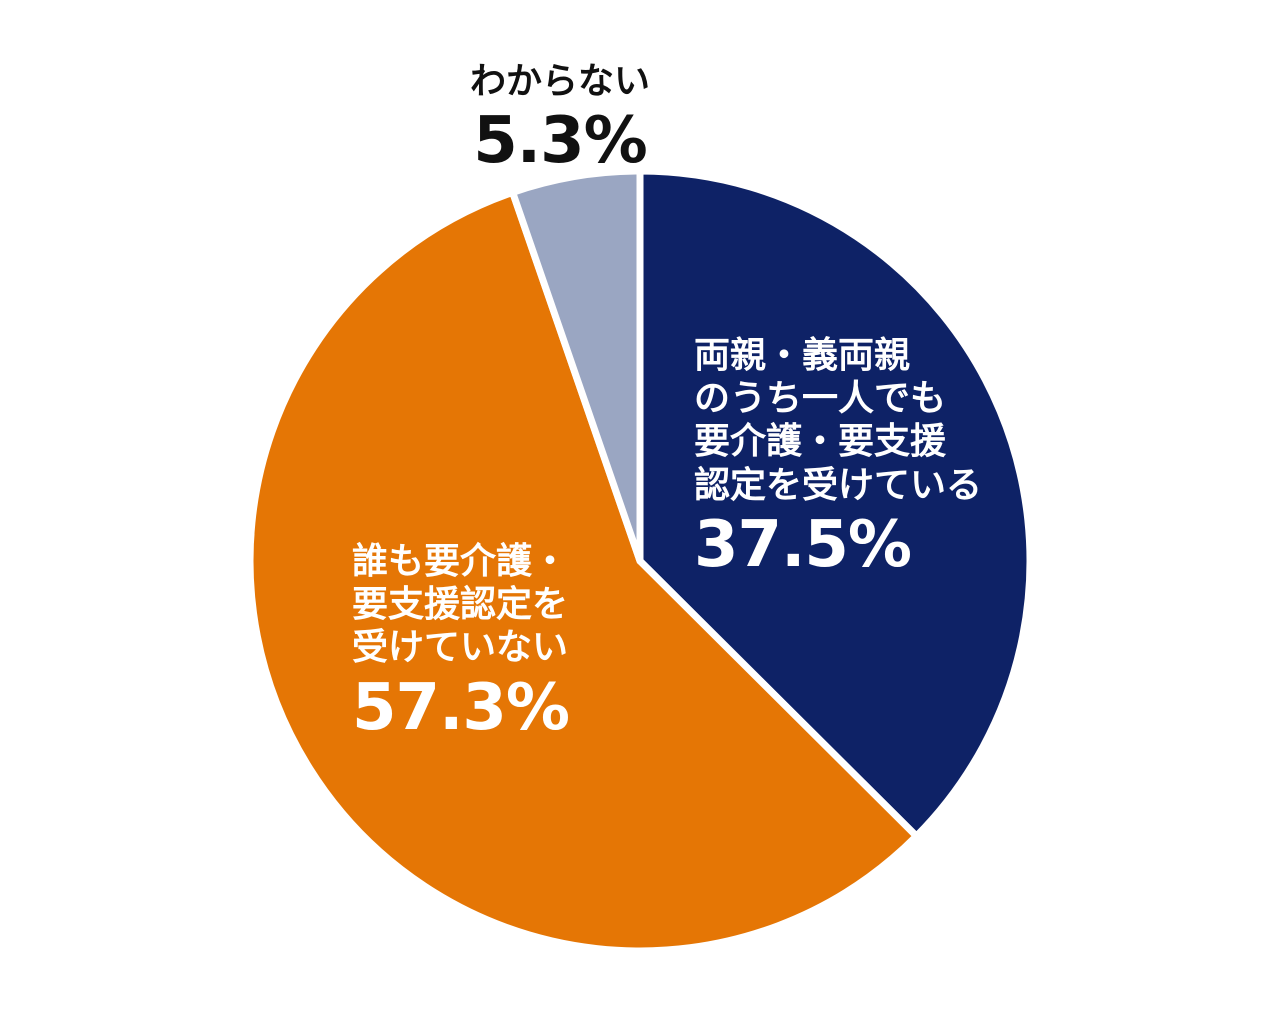 The image size is (1281, 1016). I want to click on slice-value-label: 57.3%, so click(461, 707).